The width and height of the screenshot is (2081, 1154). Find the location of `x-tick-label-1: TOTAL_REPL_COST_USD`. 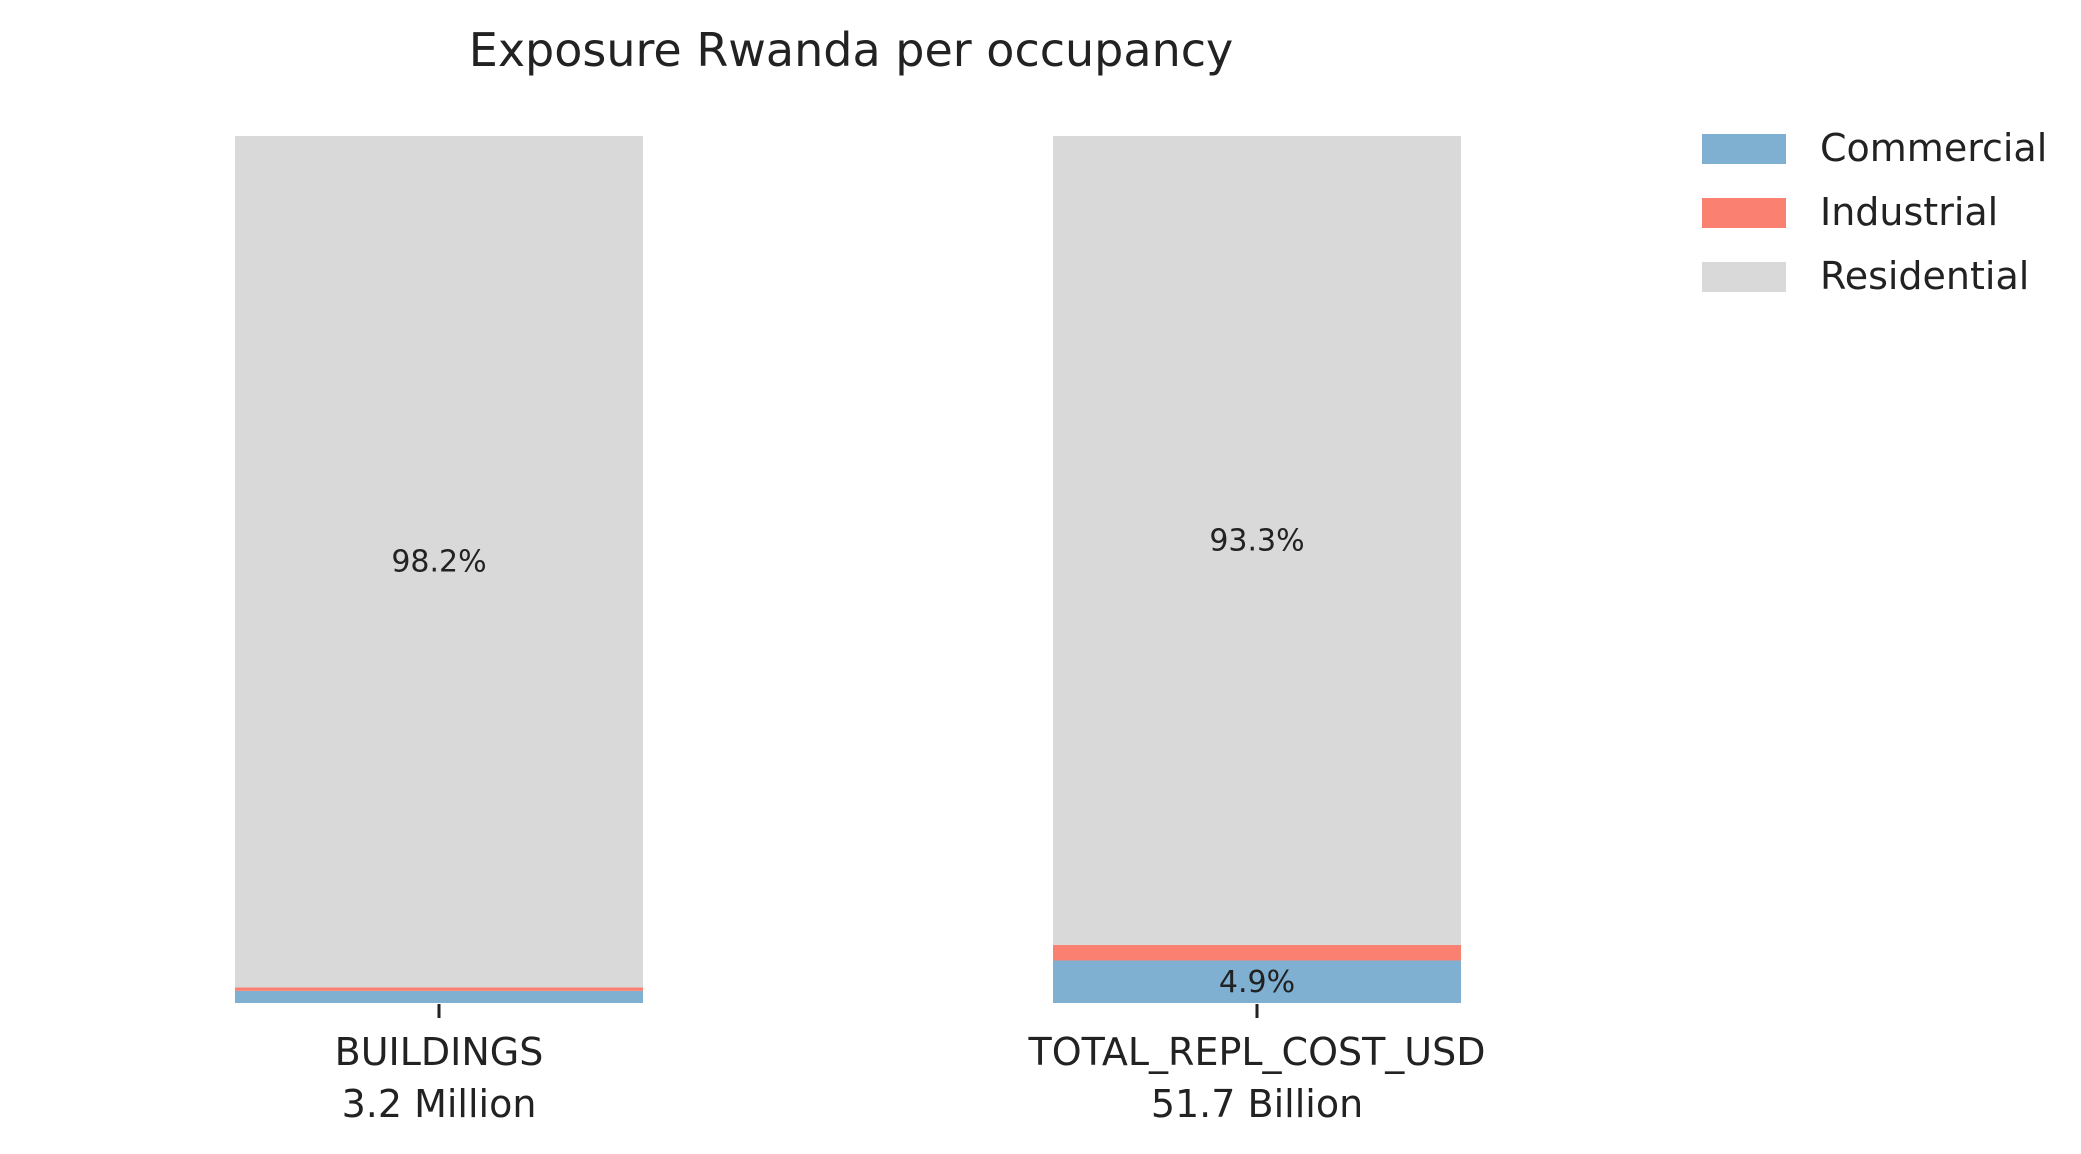

x-tick-label-1: TOTAL_REPL_COST_USD is located at coordinates (1256, 1052).